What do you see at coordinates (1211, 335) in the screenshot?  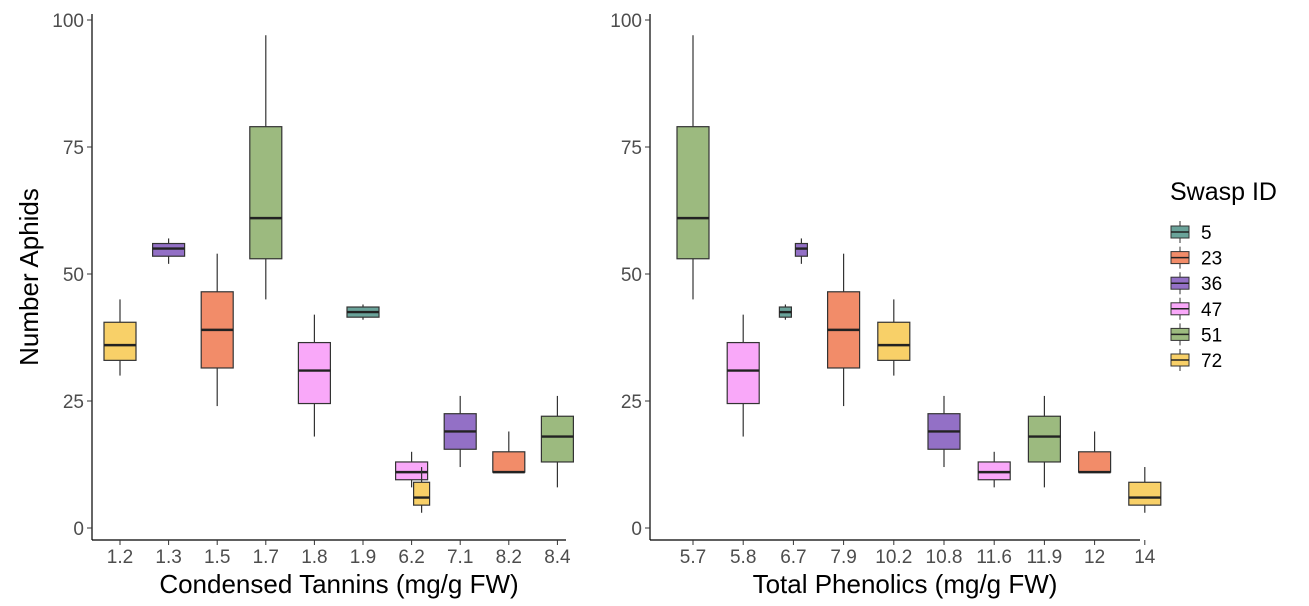 I see `legend-label: 51` at bounding box center [1211, 335].